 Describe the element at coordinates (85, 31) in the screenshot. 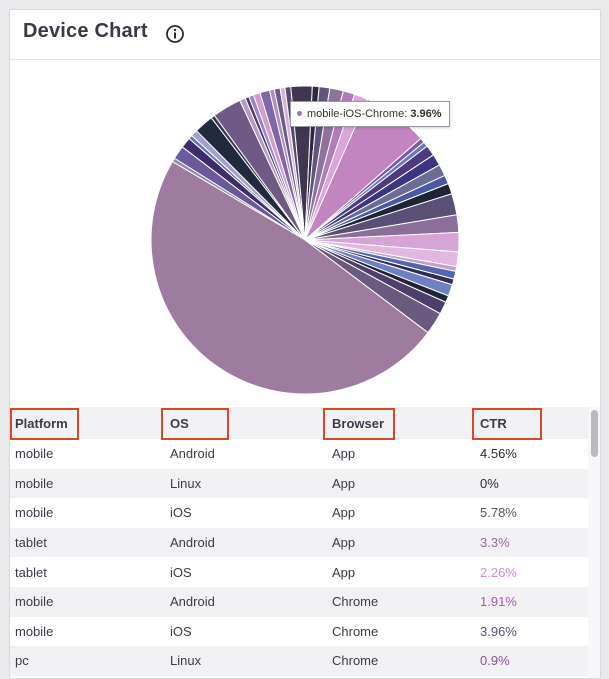

I see `card-title: Device Chart` at that location.